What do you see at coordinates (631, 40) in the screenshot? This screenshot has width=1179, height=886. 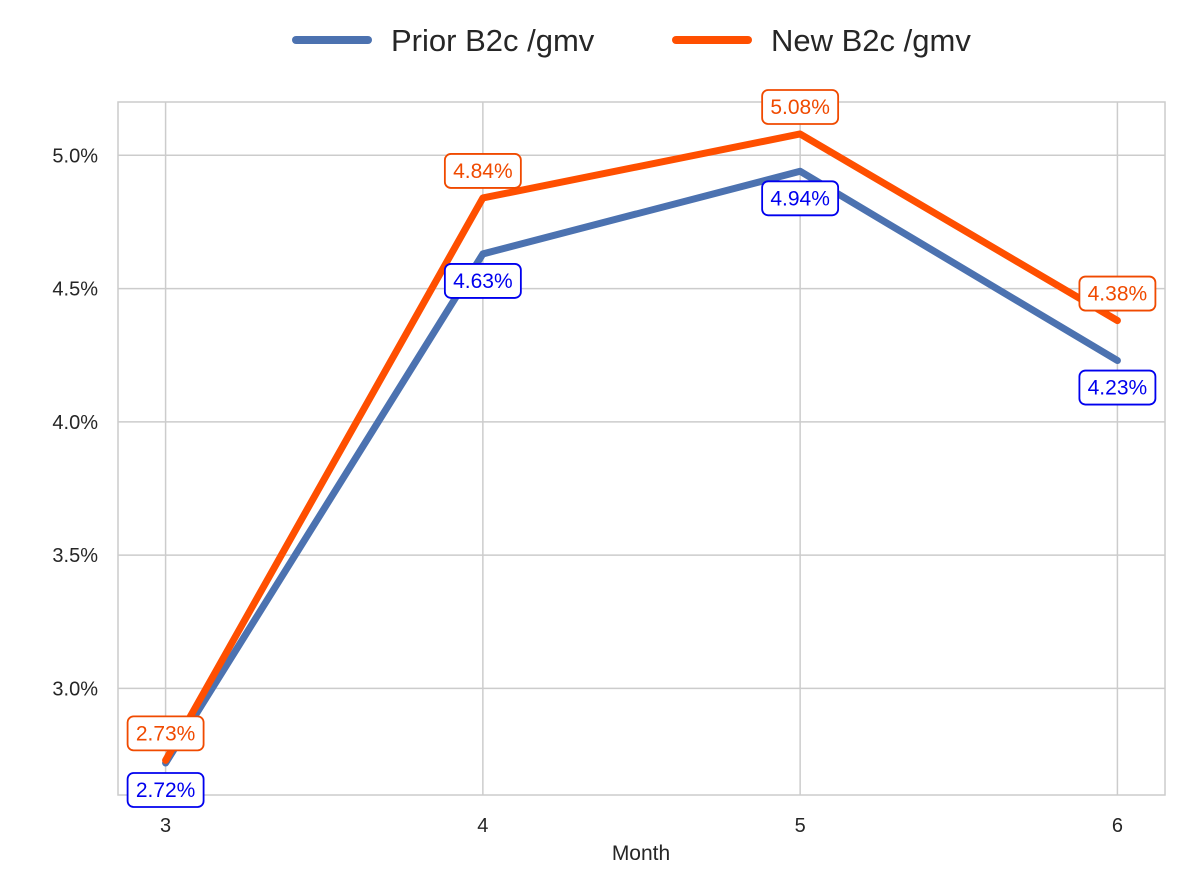 I see `legend: Prior B2c /gmv New B2c /gmv` at bounding box center [631, 40].